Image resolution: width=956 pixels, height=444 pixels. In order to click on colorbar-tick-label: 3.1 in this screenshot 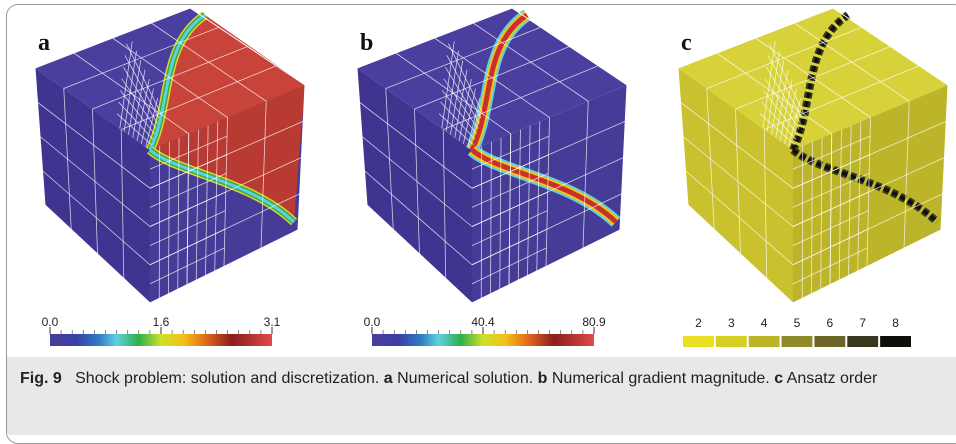, I will do `click(272, 322)`.